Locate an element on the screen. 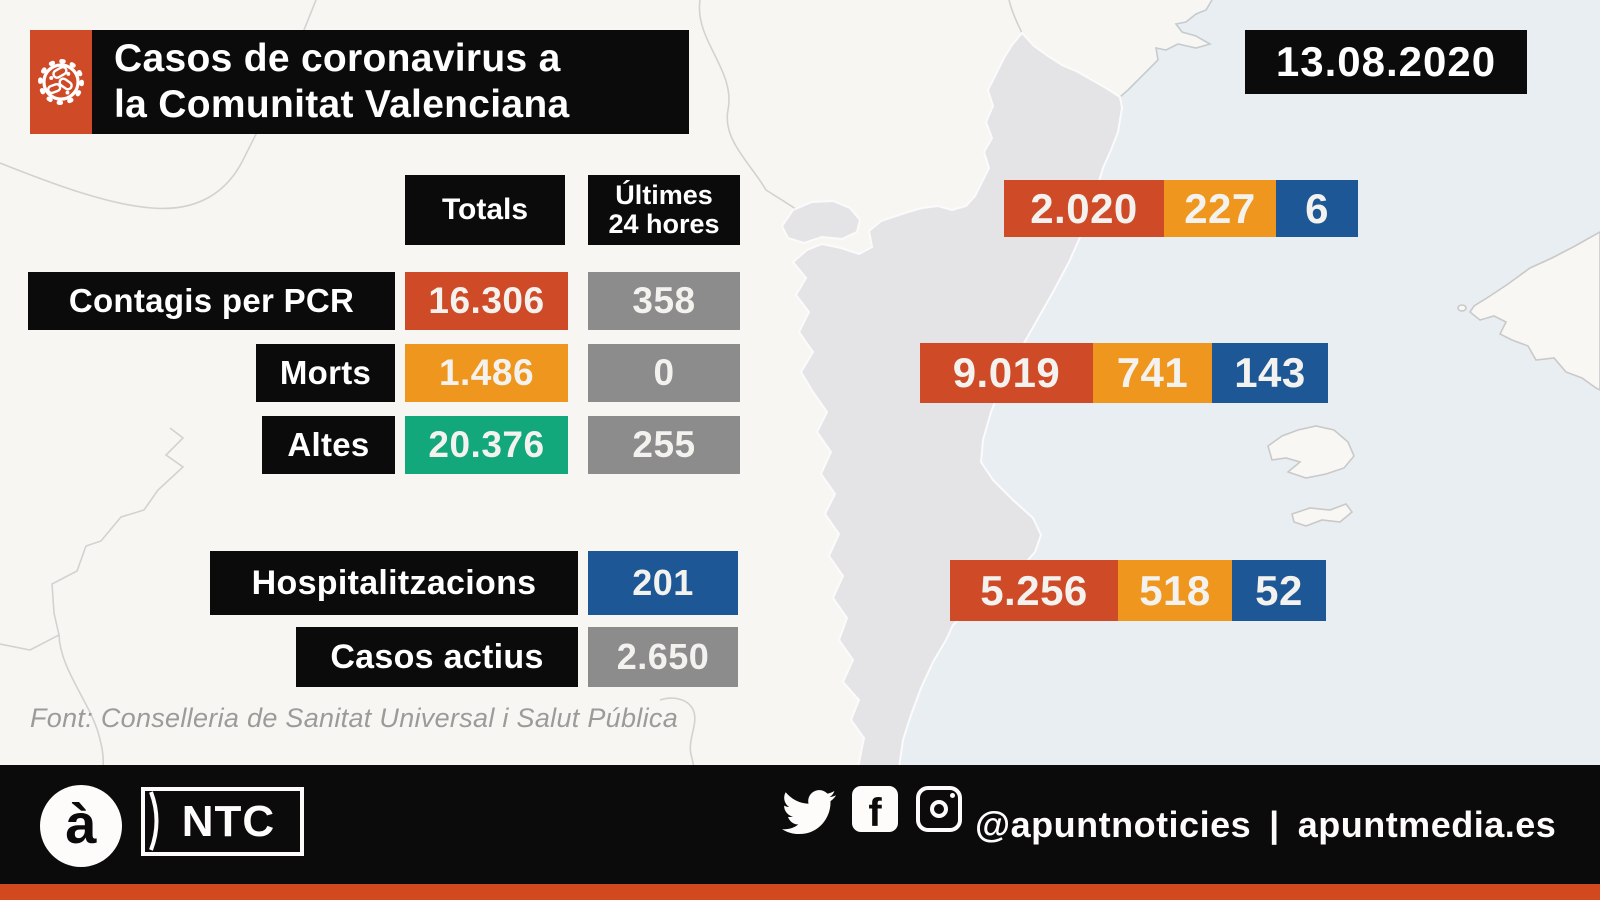 The image size is (1600, 900). row-label-casos-actius: Casos actius is located at coordinates (437, 657).